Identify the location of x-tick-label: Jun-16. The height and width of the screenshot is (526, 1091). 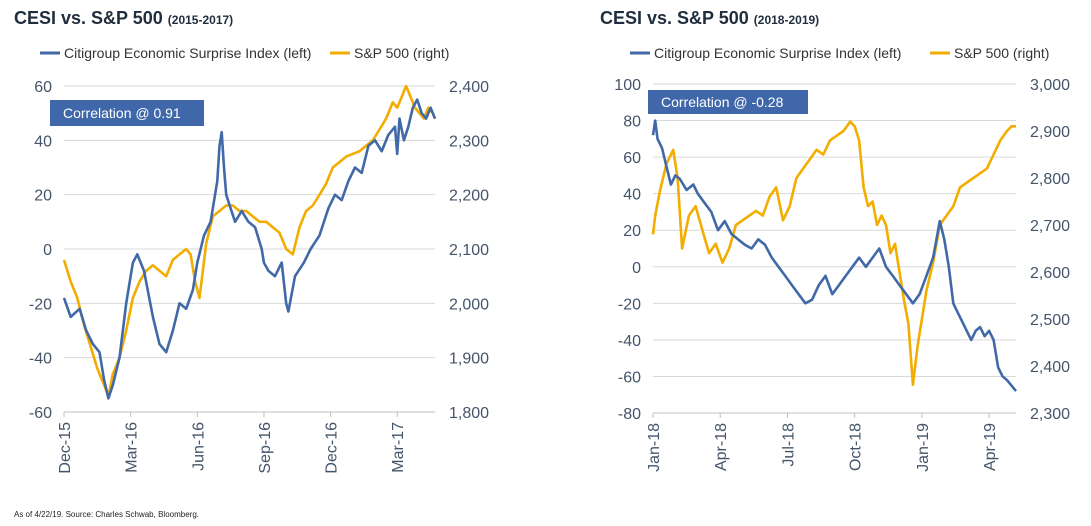
(198, 446).